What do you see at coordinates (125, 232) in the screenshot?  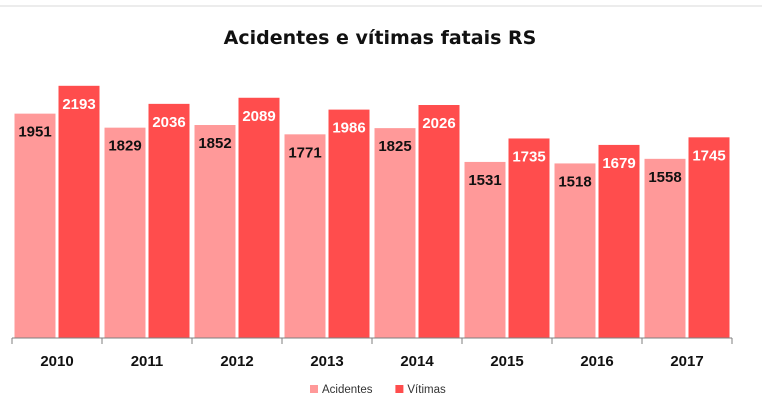 I see `bar-acidentes-2011` at bounding box center [125, 232].